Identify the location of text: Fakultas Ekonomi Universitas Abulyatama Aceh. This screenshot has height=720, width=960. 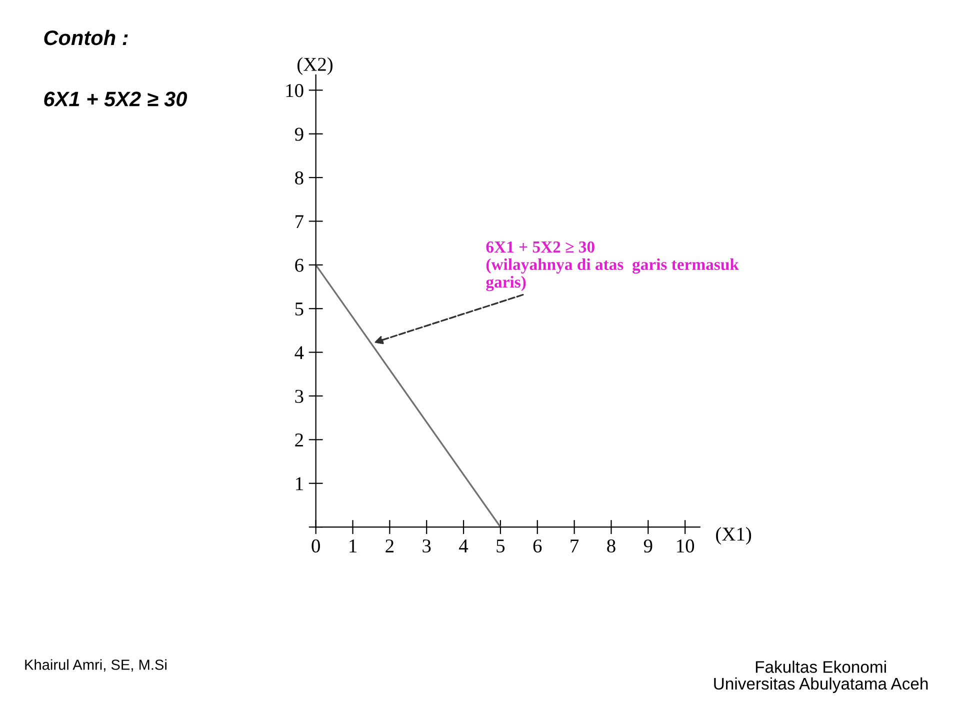
(821, 676).